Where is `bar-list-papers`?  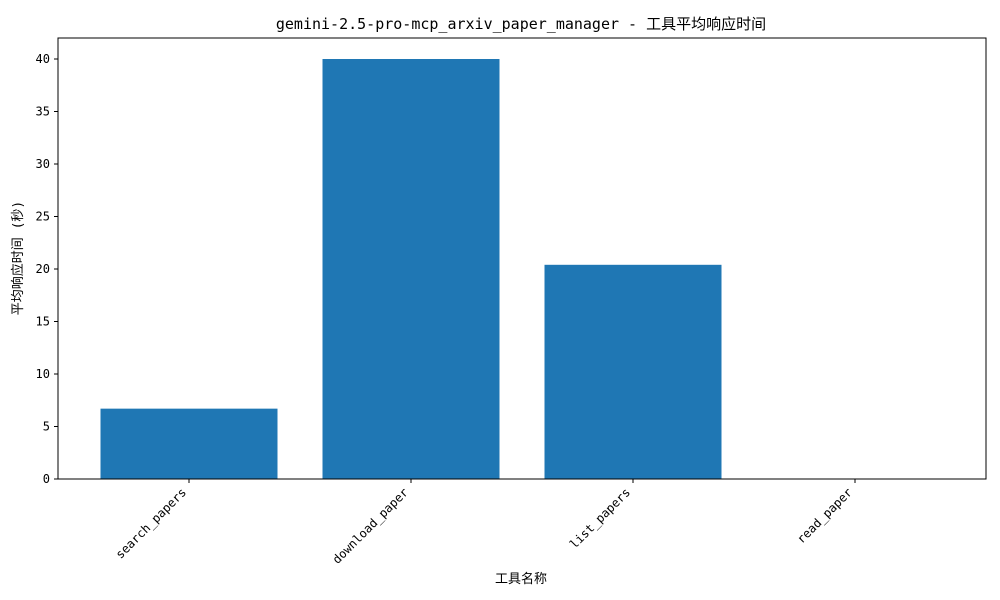
bar-list-papers is located at coordinates (633, 371).